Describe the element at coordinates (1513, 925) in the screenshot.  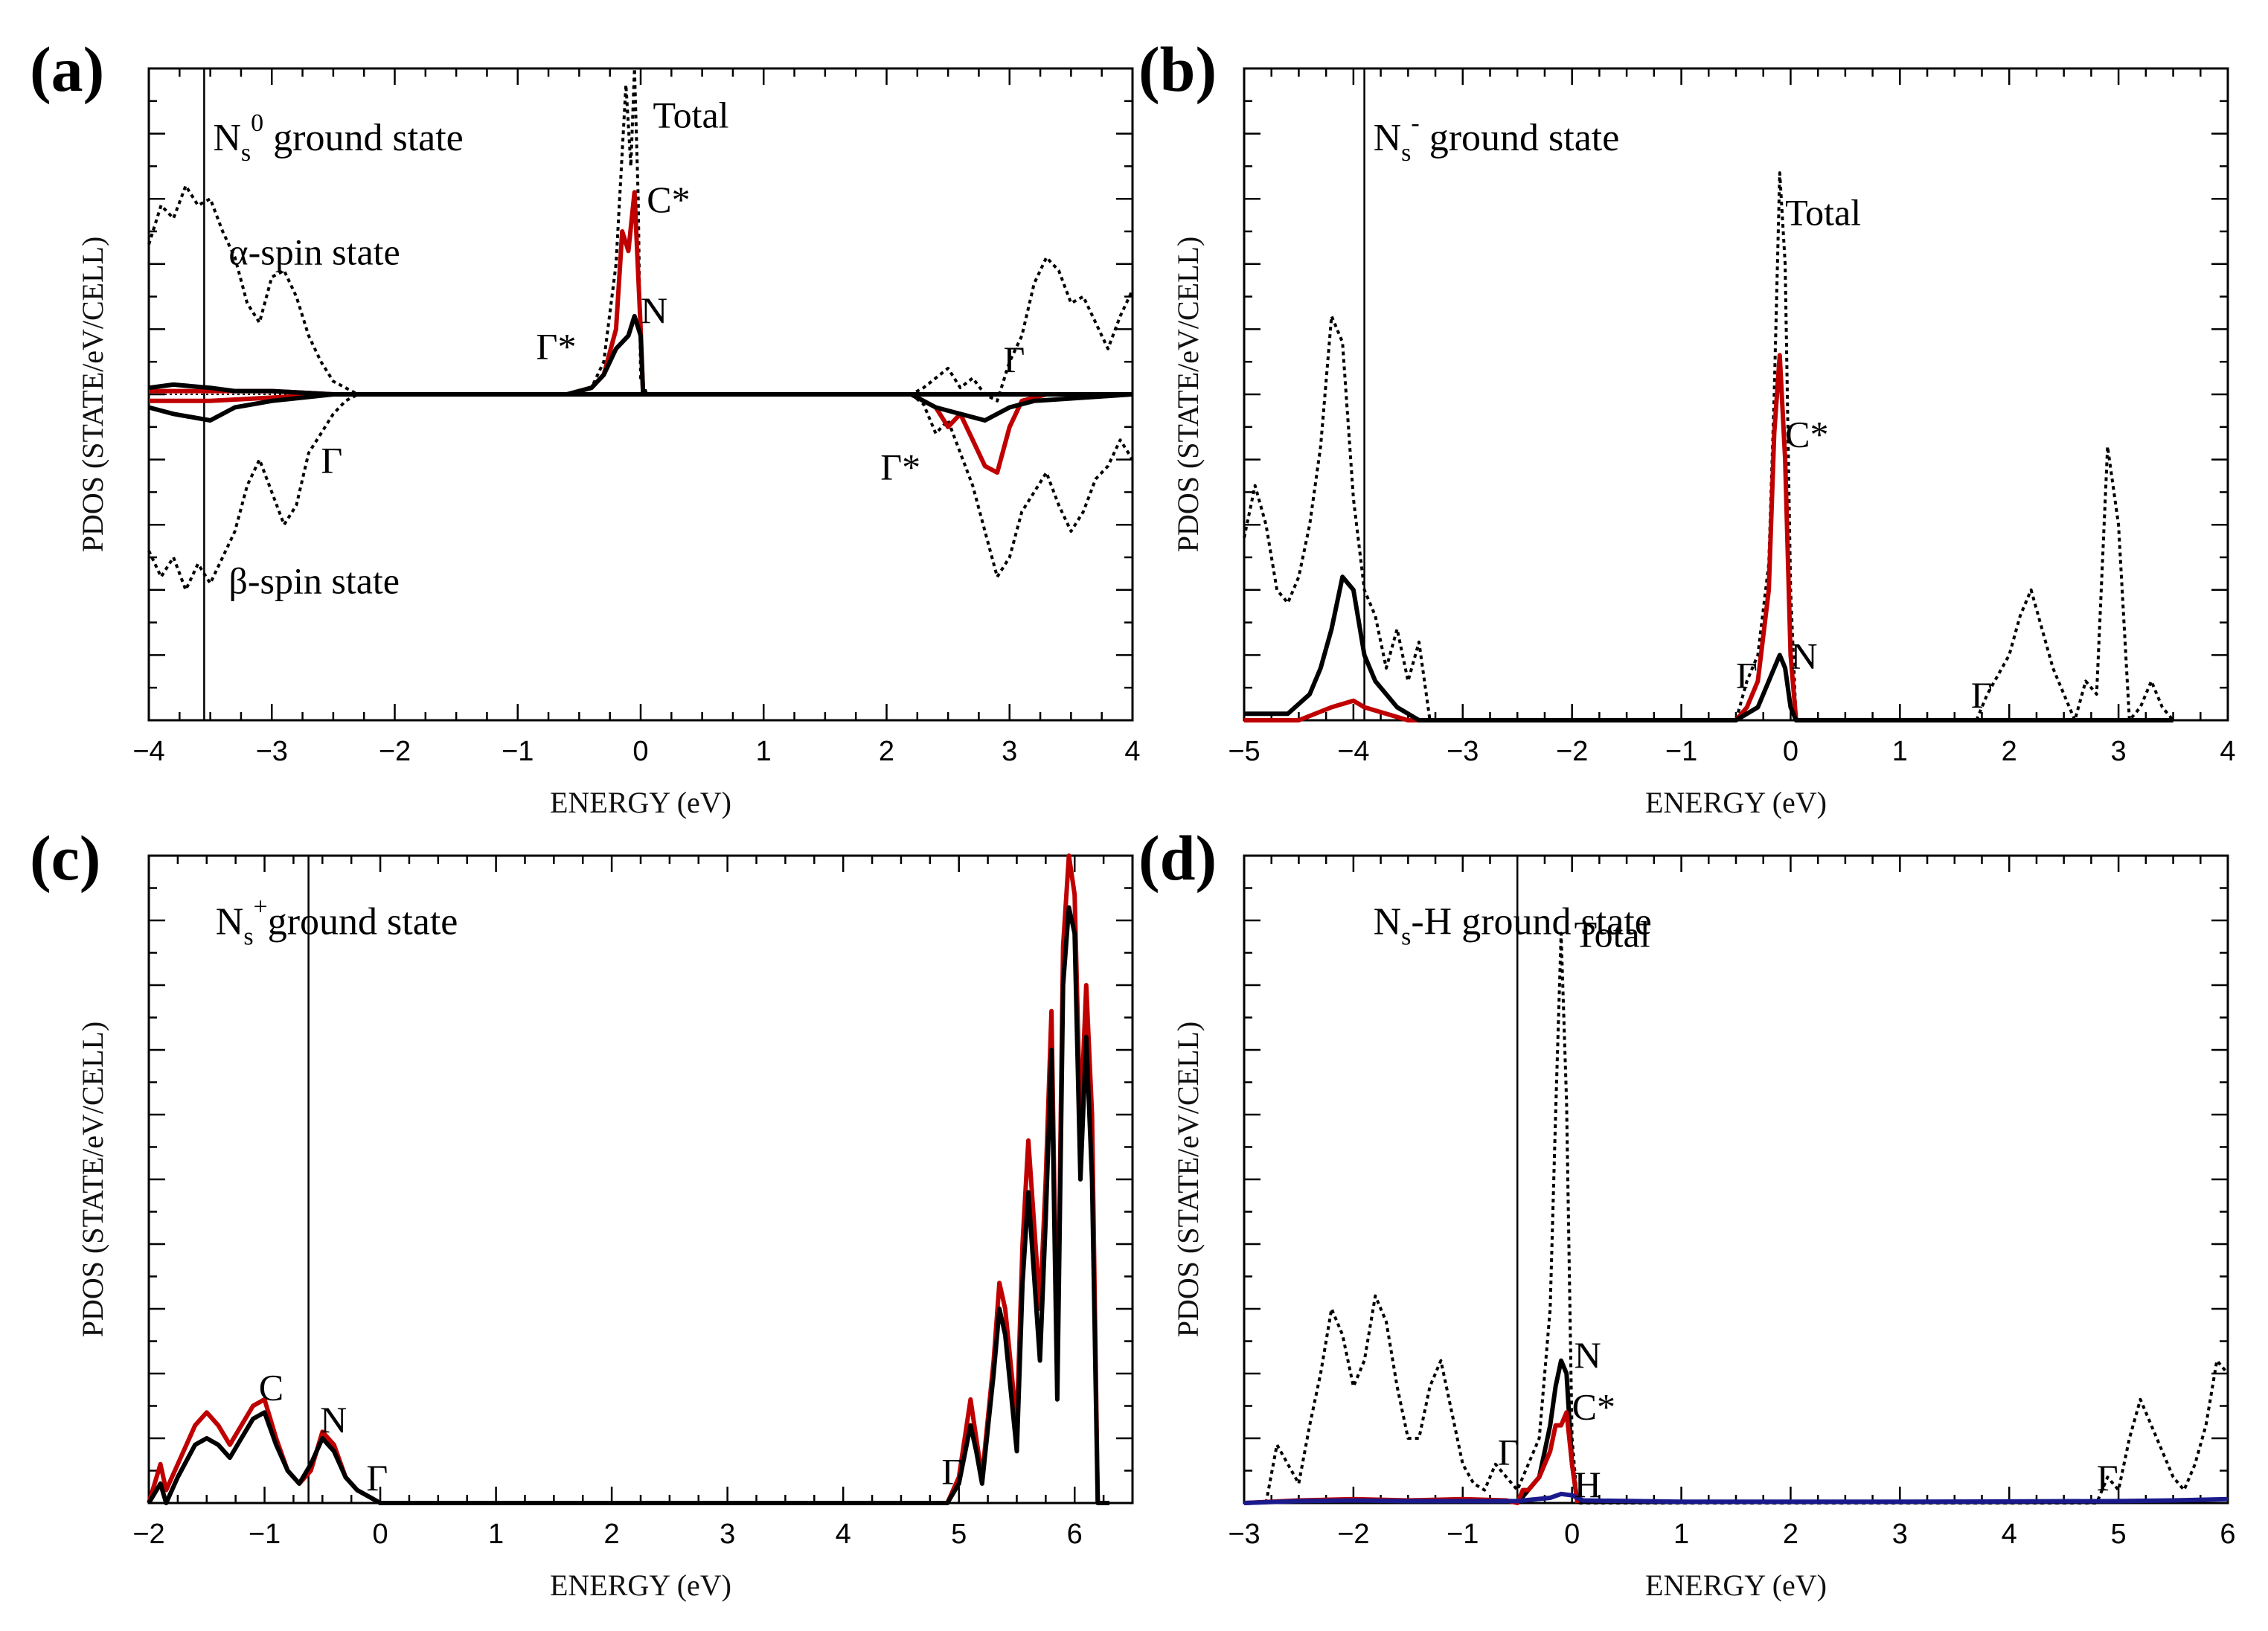
I see `panel-title: Ns-H ground state` at that location.